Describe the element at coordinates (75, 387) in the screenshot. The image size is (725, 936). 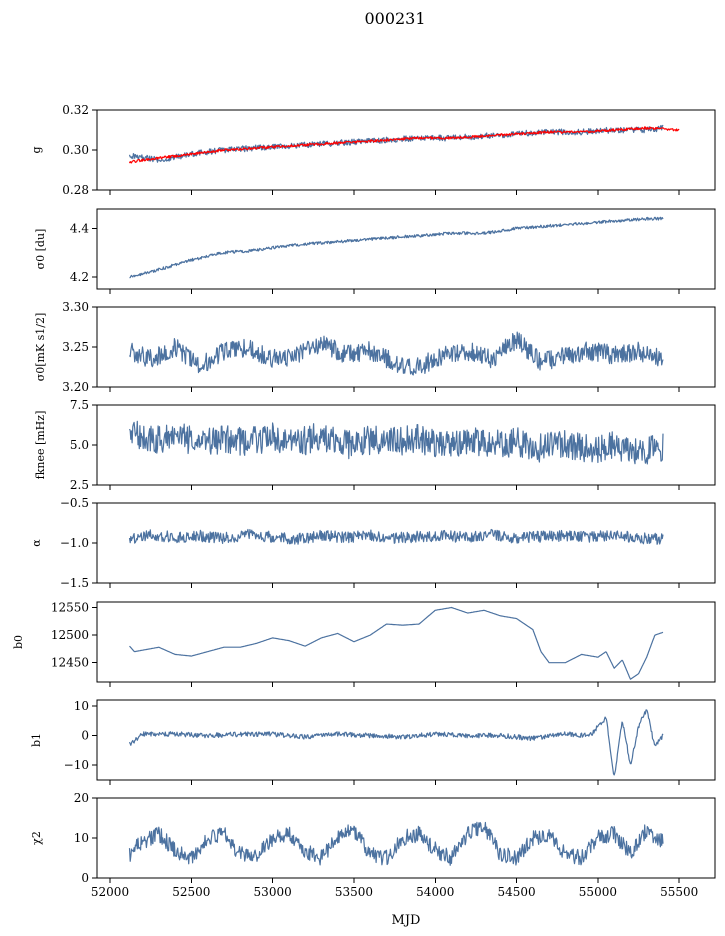
I see `y-tick-label: 3.20` at that location.